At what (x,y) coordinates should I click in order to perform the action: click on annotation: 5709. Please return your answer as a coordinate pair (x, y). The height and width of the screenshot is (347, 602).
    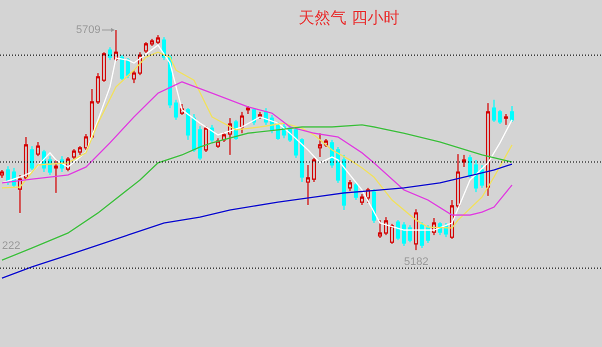
    Looking at the image, I should click on (88, 30).